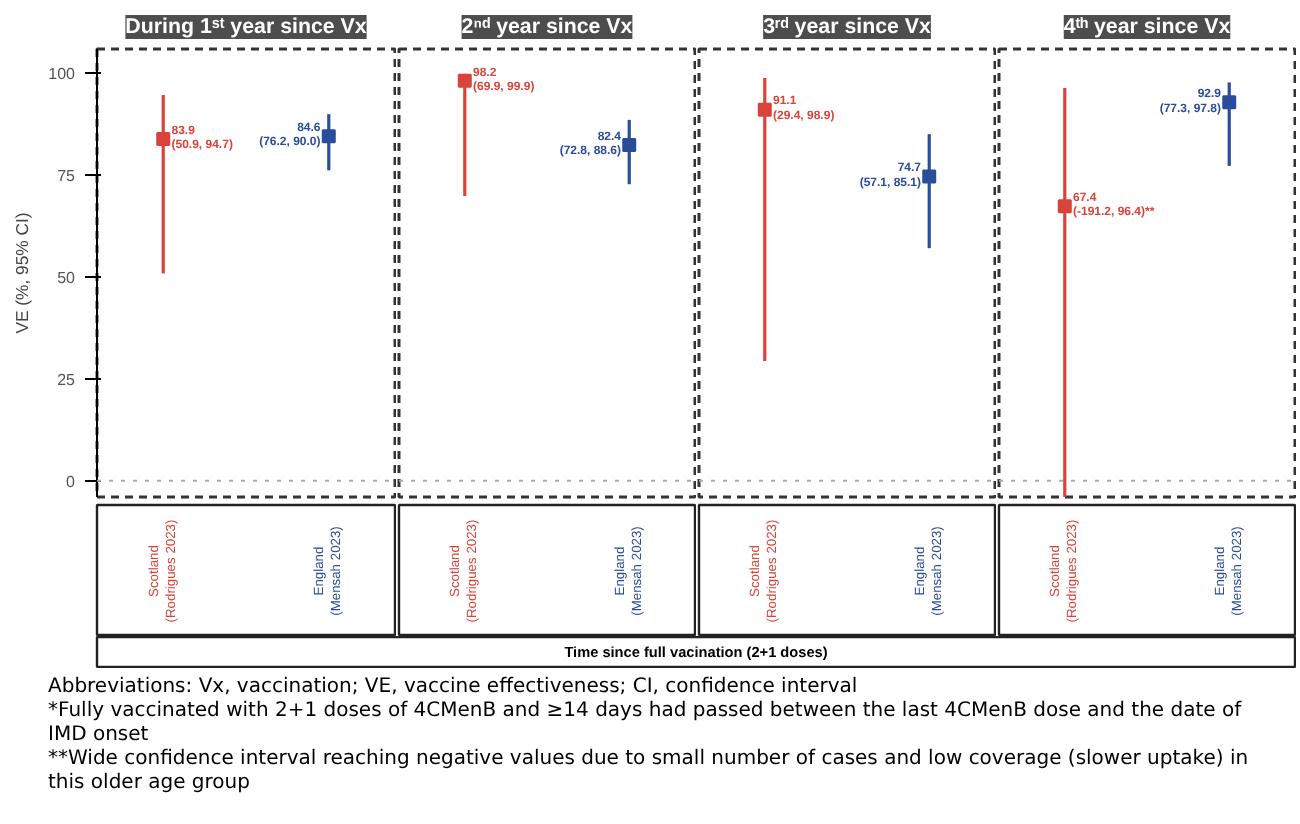  What do you see at coordinates (62, 74) in the screenshot?
I see `y-tick-label: 100` at bounding box center [62, 74].